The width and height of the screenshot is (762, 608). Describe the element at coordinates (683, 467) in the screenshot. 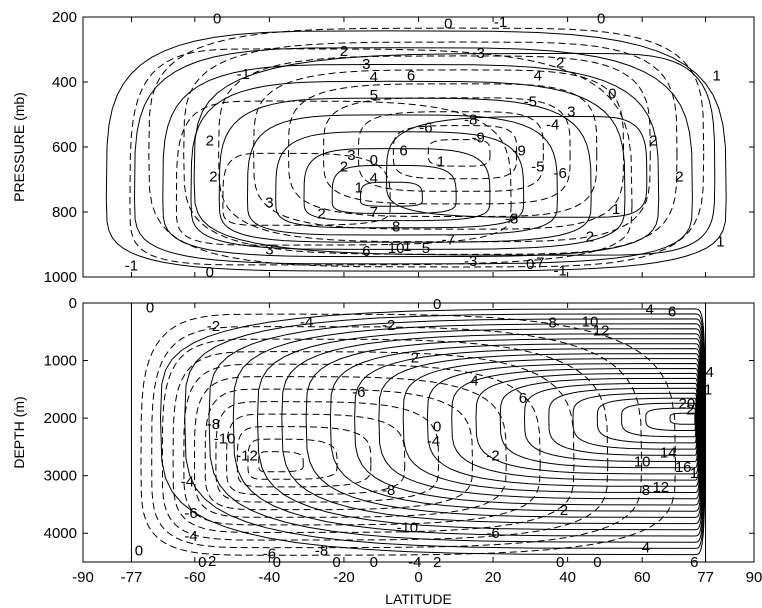

I see `contour-label: 16` at that location.